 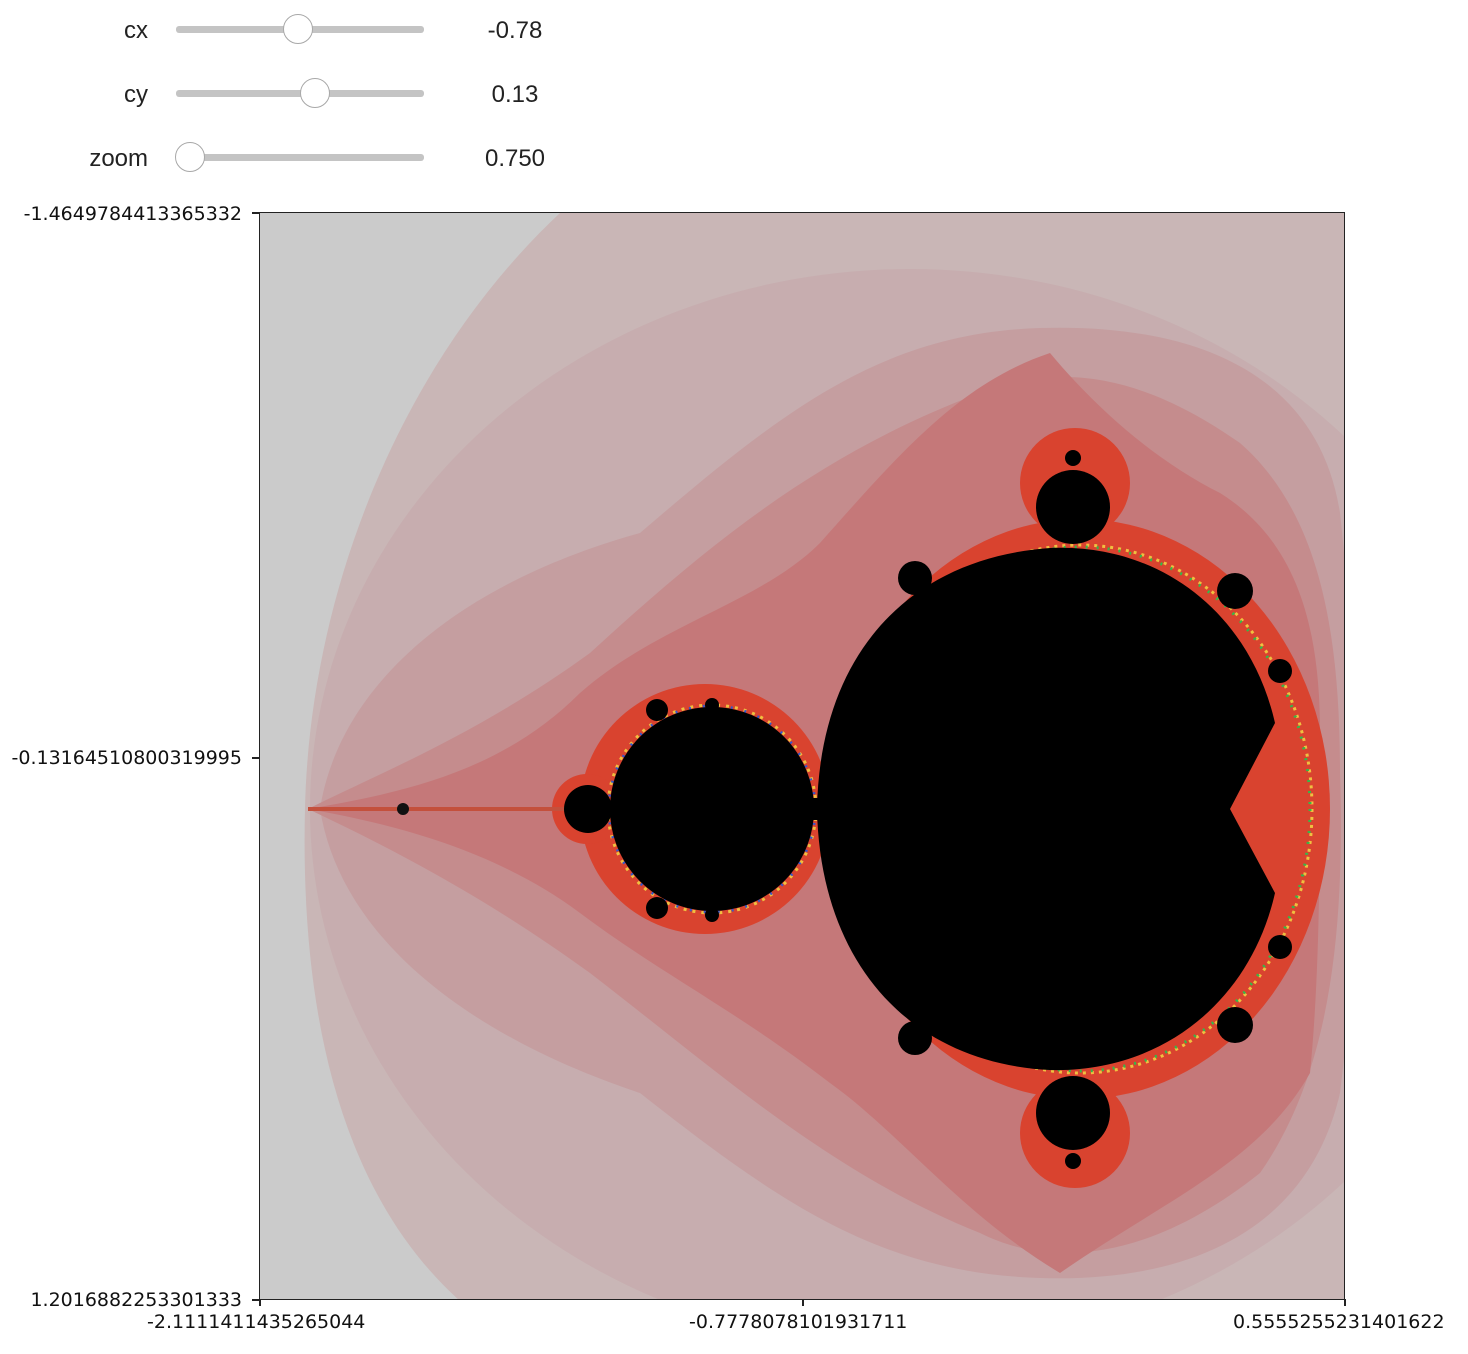 What do you see at coordinates (803, 1302) in the screenshot?
I see `x-tick-mark-mid` at bounding box center [803, 1302].